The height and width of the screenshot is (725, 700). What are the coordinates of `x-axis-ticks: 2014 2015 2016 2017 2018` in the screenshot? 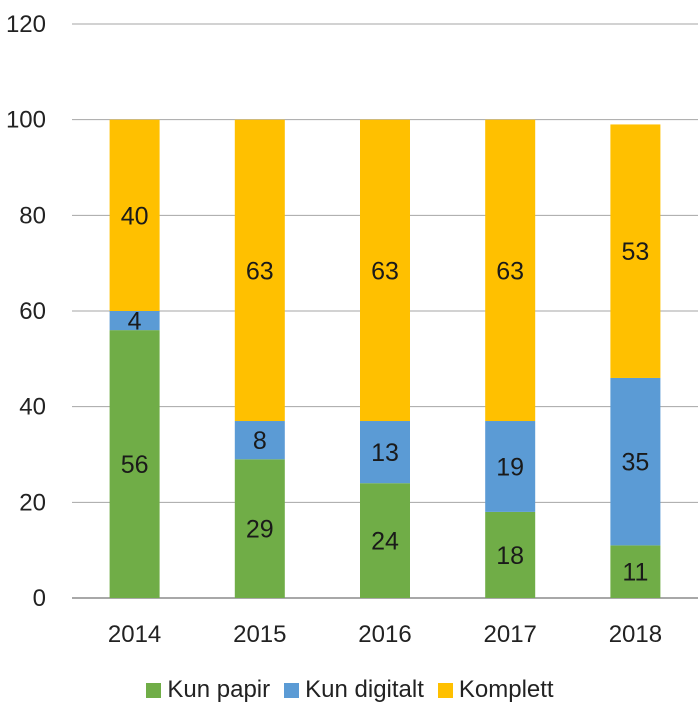 It's located at (385, 634).